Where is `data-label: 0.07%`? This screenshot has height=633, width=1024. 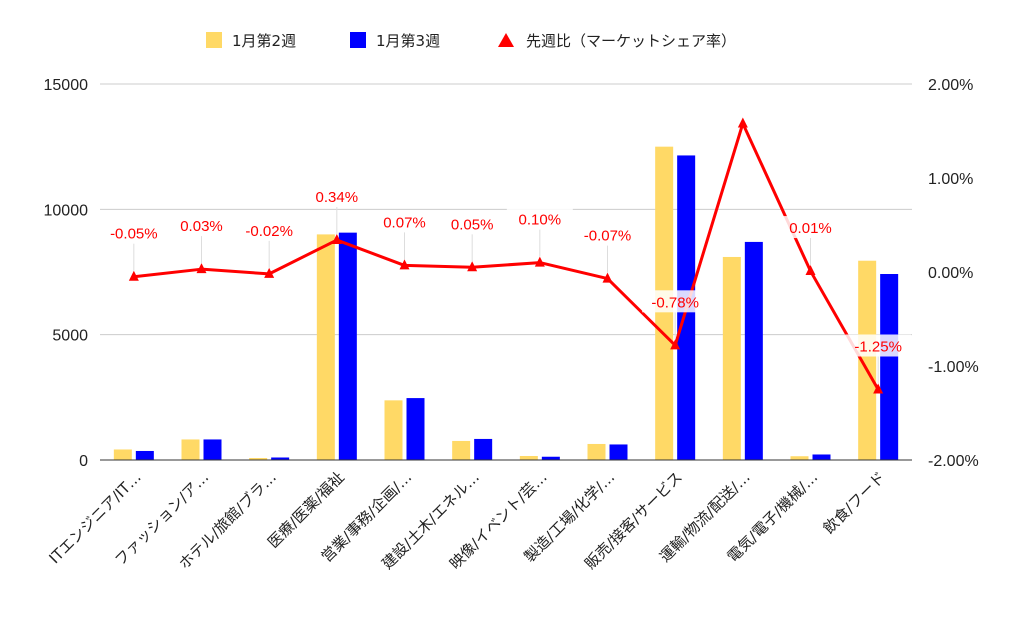 data-label: 0.07% is located at coordinates (404, 222).